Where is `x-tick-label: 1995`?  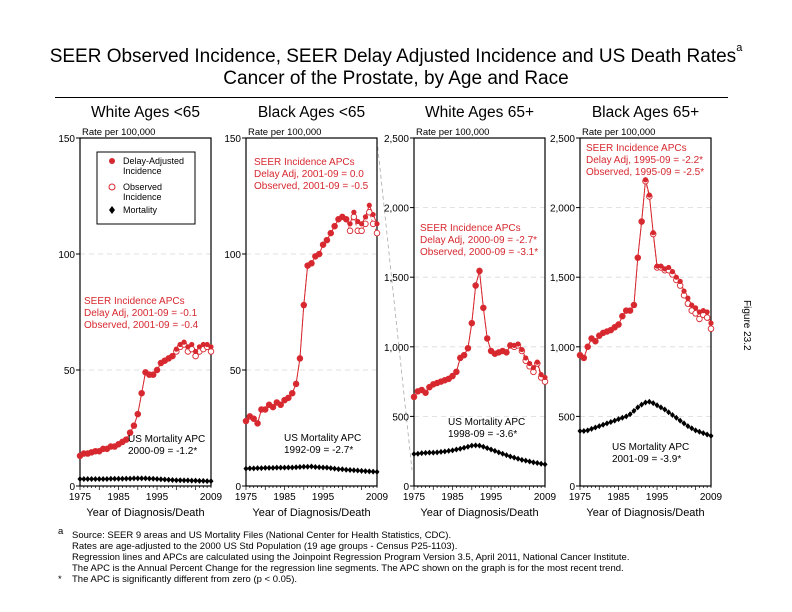
x-tick-label: 1995 is located at coordinates (657, 497).